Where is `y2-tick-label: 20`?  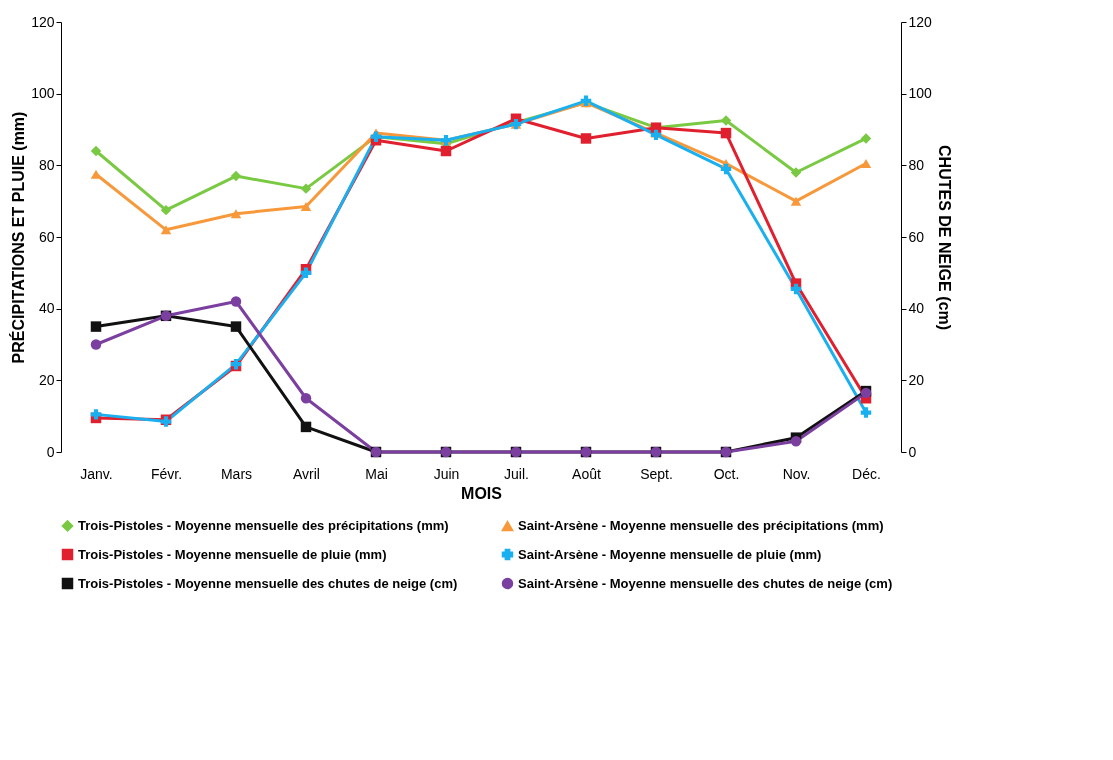 y2-tick-label: 20 is located at coordinates (916, 379).